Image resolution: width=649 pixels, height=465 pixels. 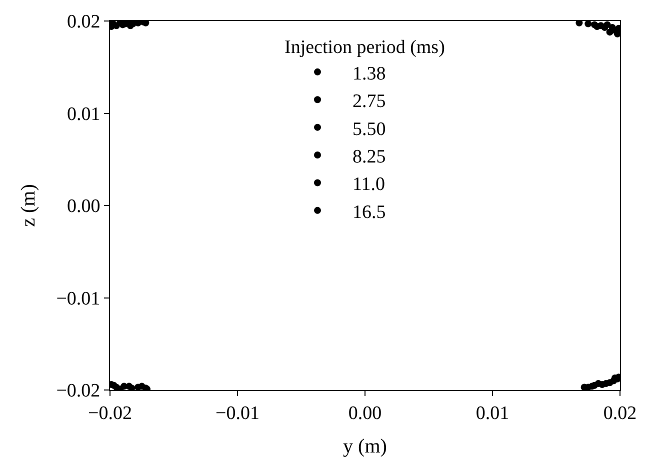 I want to click on y-tick-label: −0.02, so click(x=78, y=391).